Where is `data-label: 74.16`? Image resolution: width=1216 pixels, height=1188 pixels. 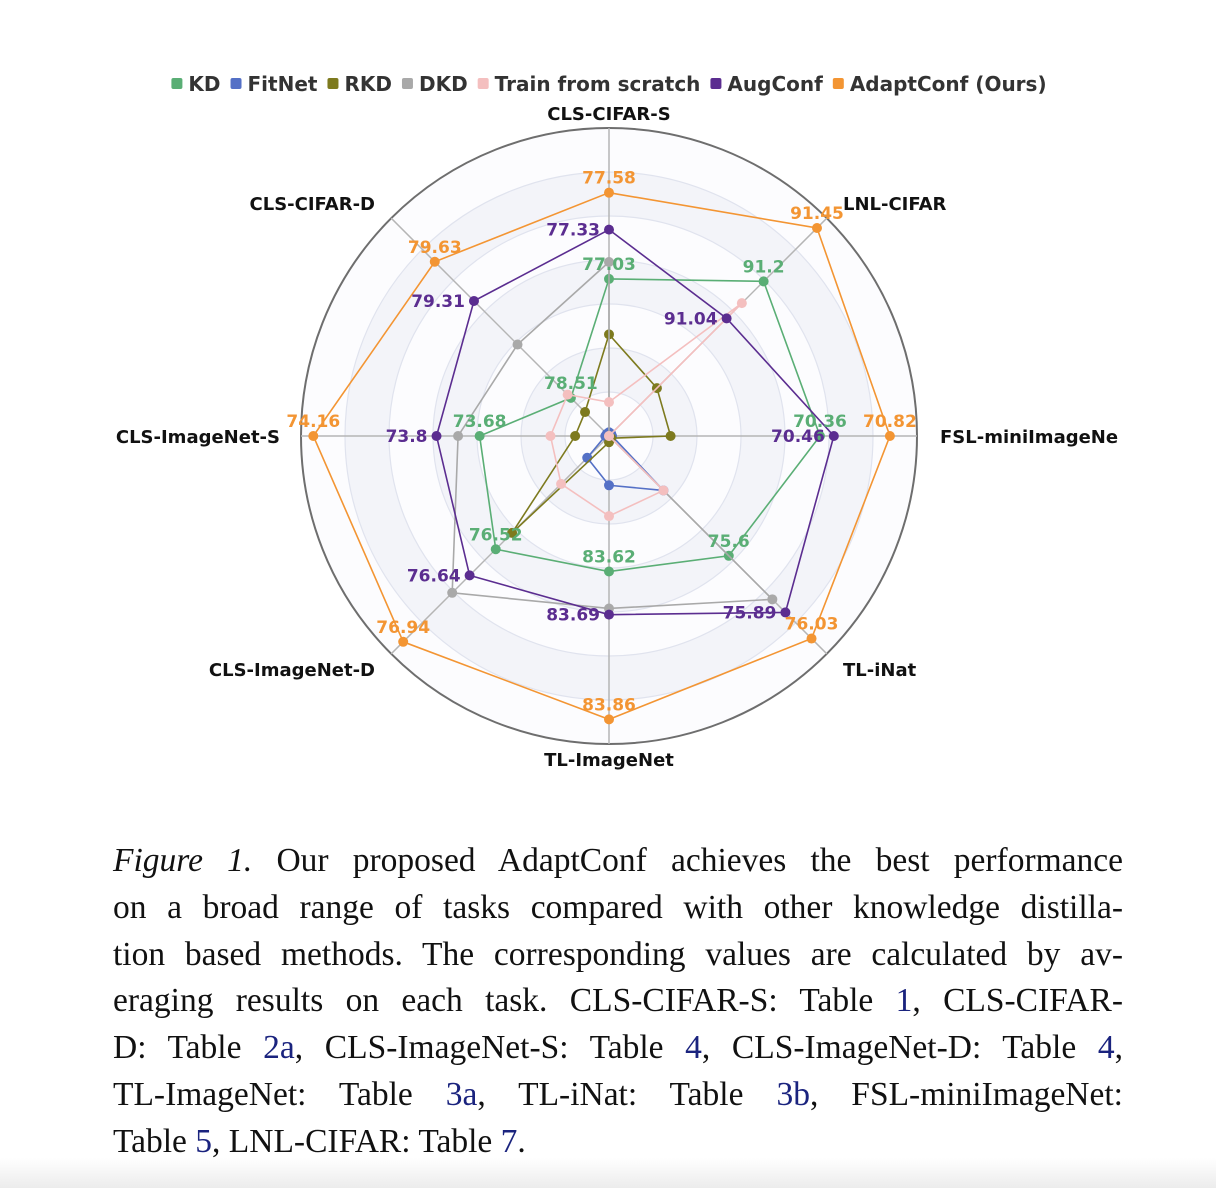 data-label: 74.16 is located at coordinates (313, 422).